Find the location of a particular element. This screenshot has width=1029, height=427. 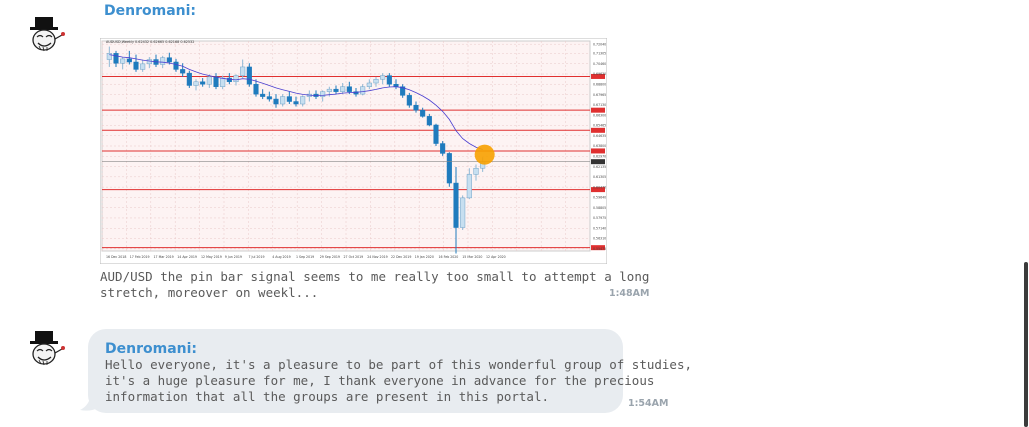

x-tick-label: 17 Mar 2019 is located at coordinates (164, 257).